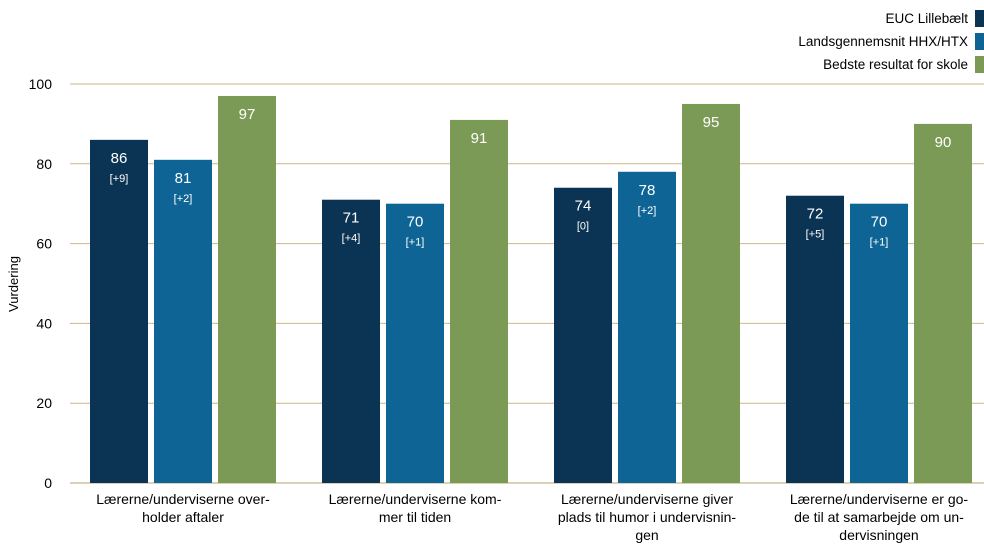 This screenshot has width=984, height=547. What do you see at coordinates (583, 227) in the screenshot?
I see `bar-delta-label: [0]` at bounding box center [583, 227].